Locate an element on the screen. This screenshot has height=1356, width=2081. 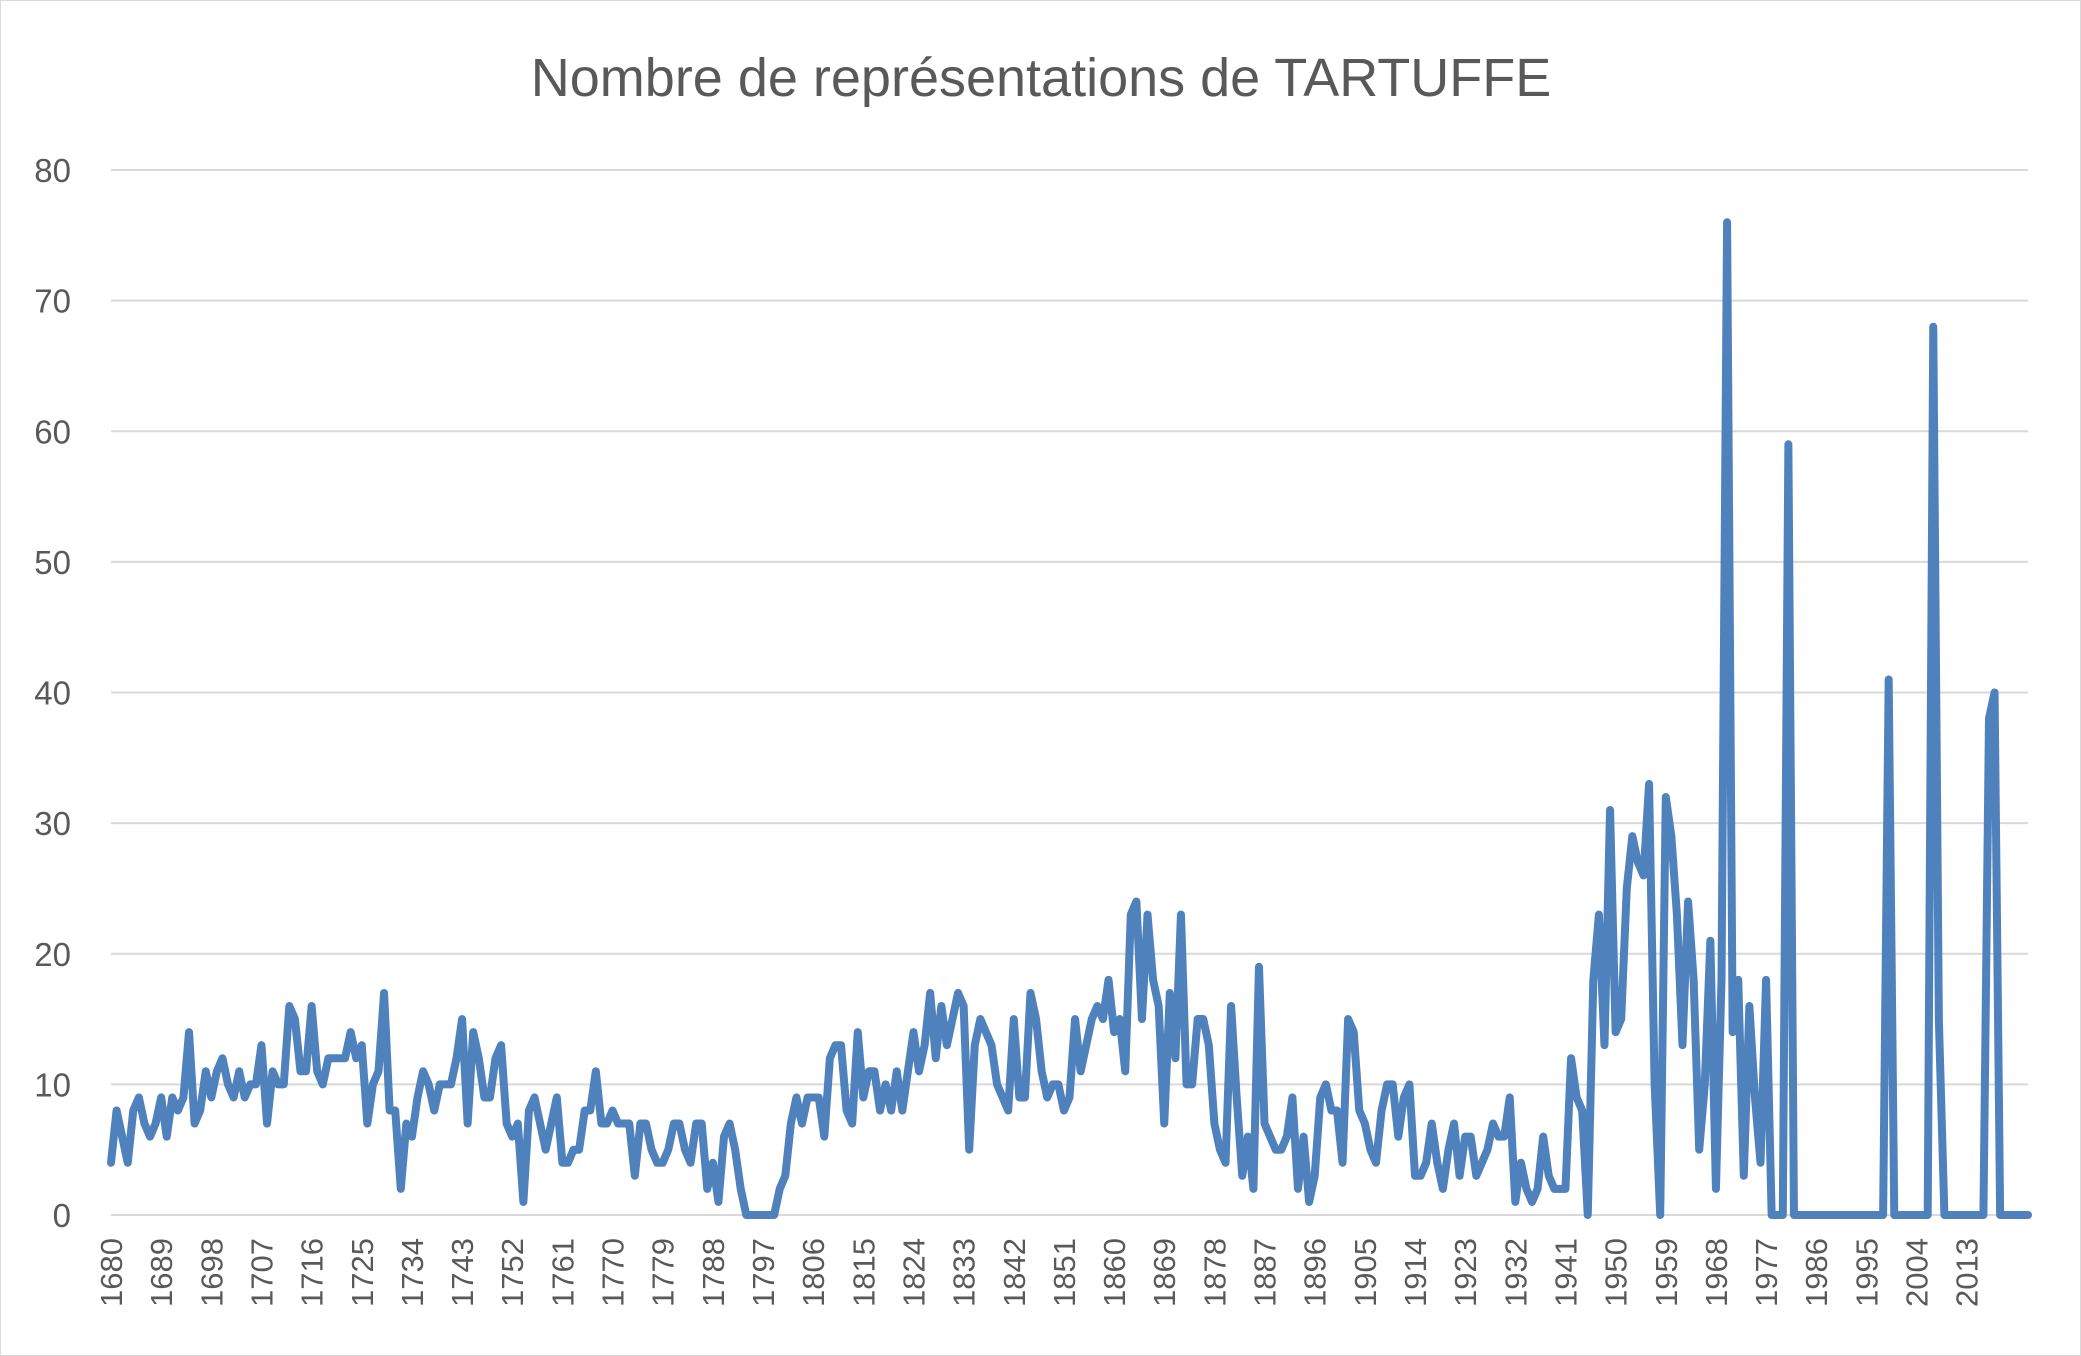
x-tick-label: 1752 is located at coordinates (512, 1272).